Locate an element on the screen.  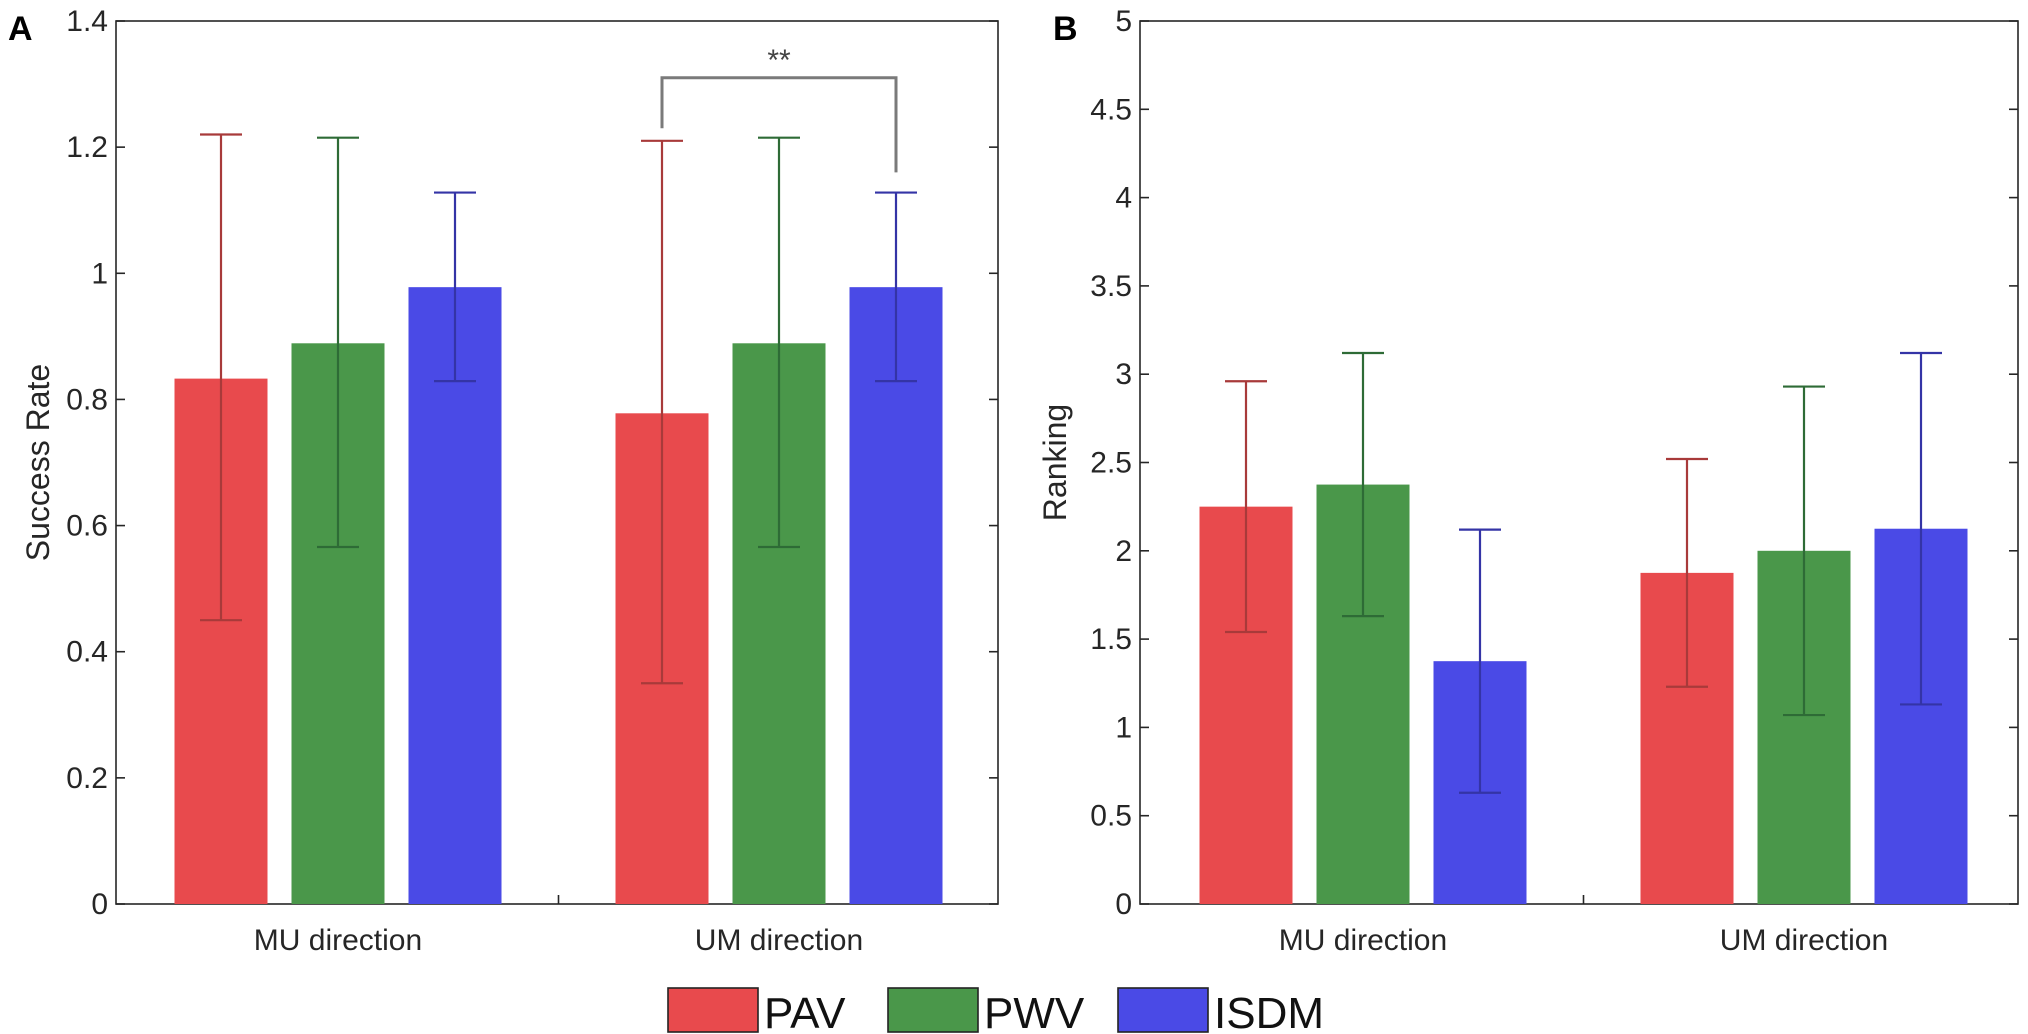
significance-bracket is located at coordinates (779, 124).